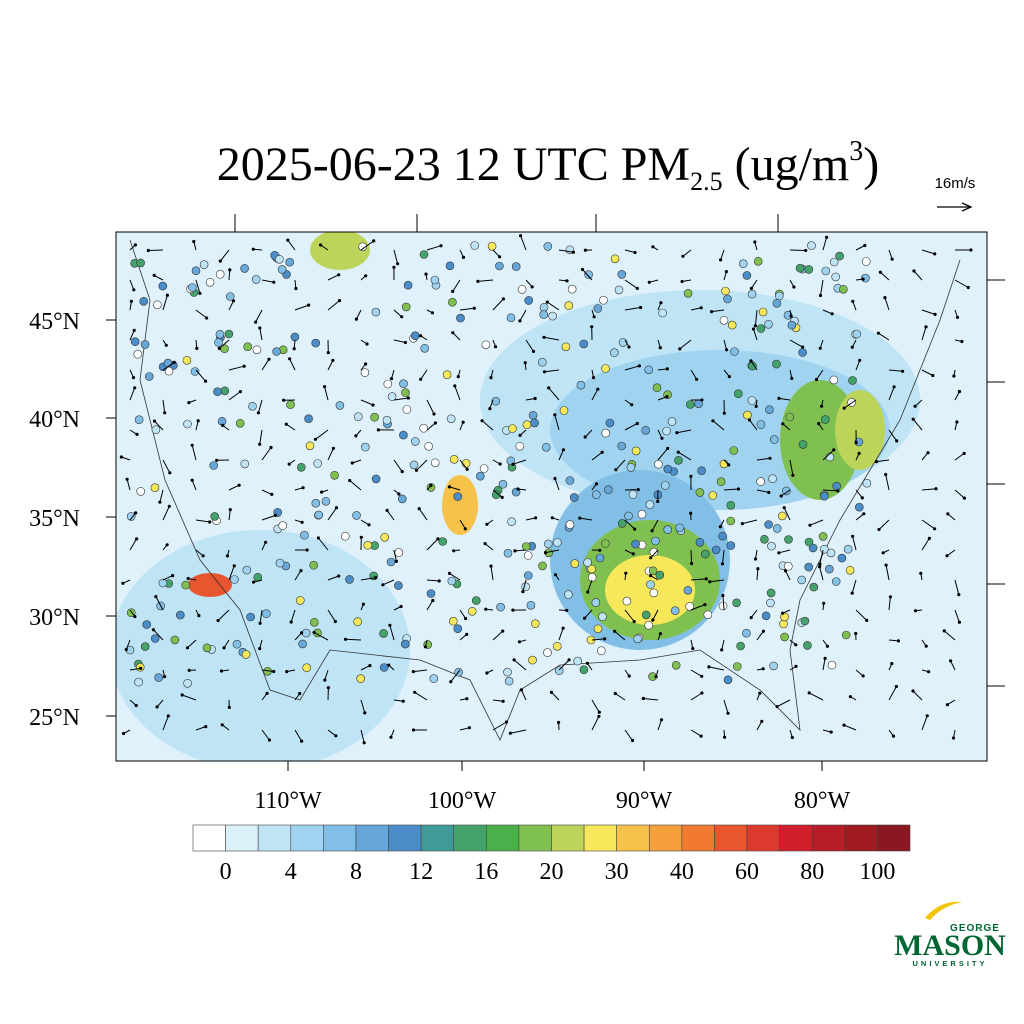  I want to click on concentration-area, so click(340, 251).